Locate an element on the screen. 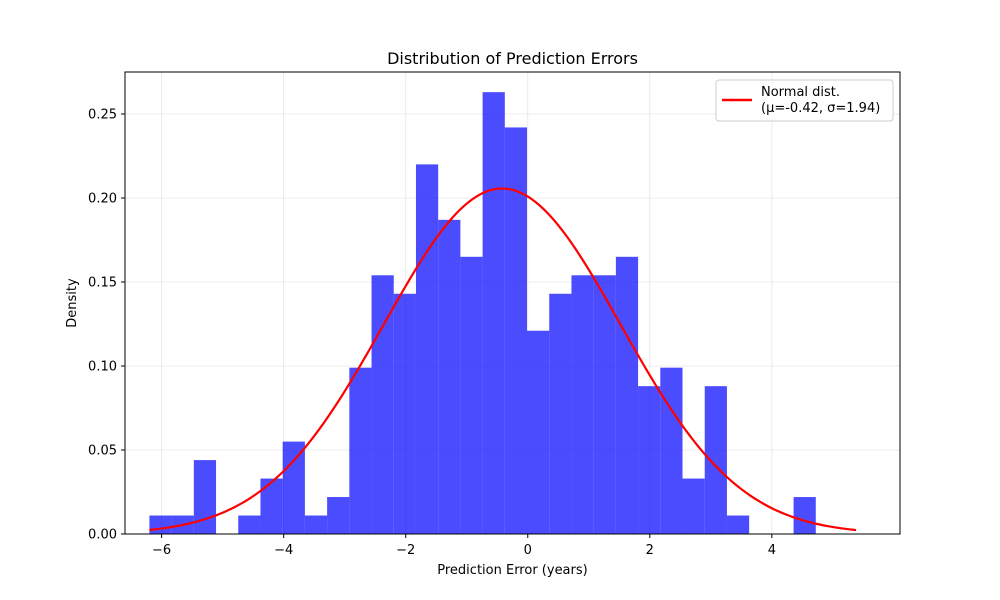 The image size is (1000, 600). y-tick-label: 0.05 is located at coordinates (102, 451).